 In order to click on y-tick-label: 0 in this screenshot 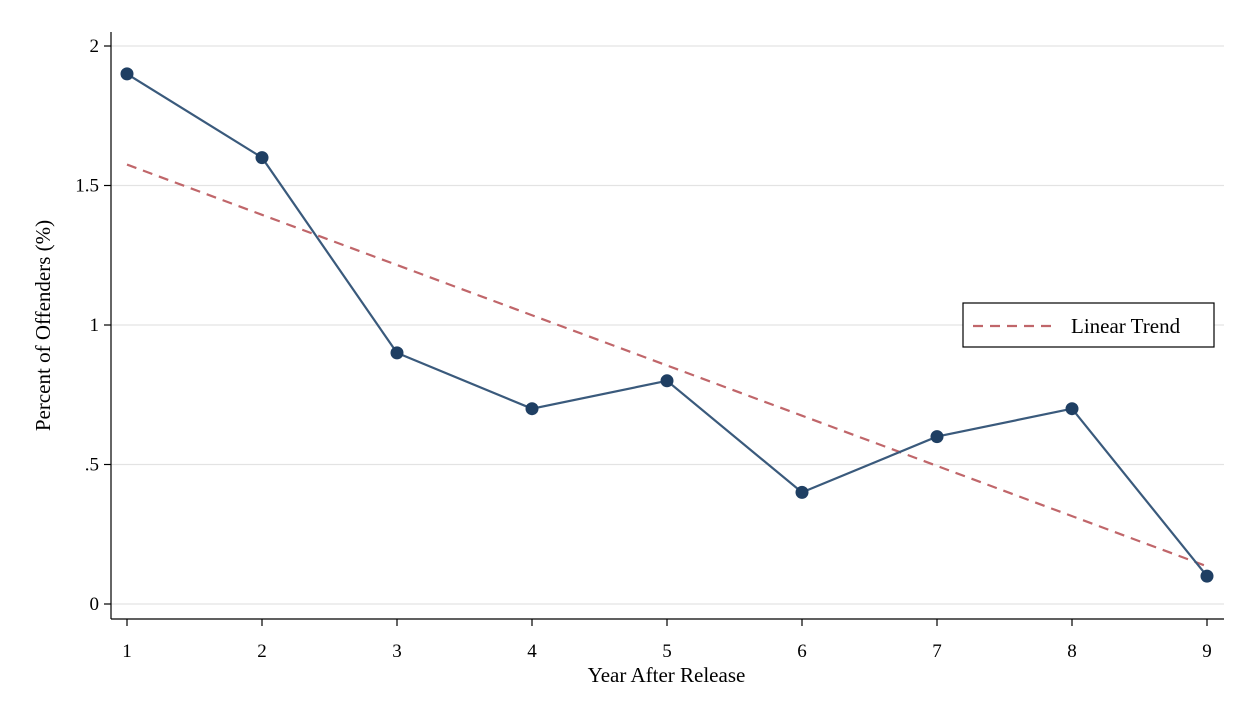, I will do `click(95, 604)`.